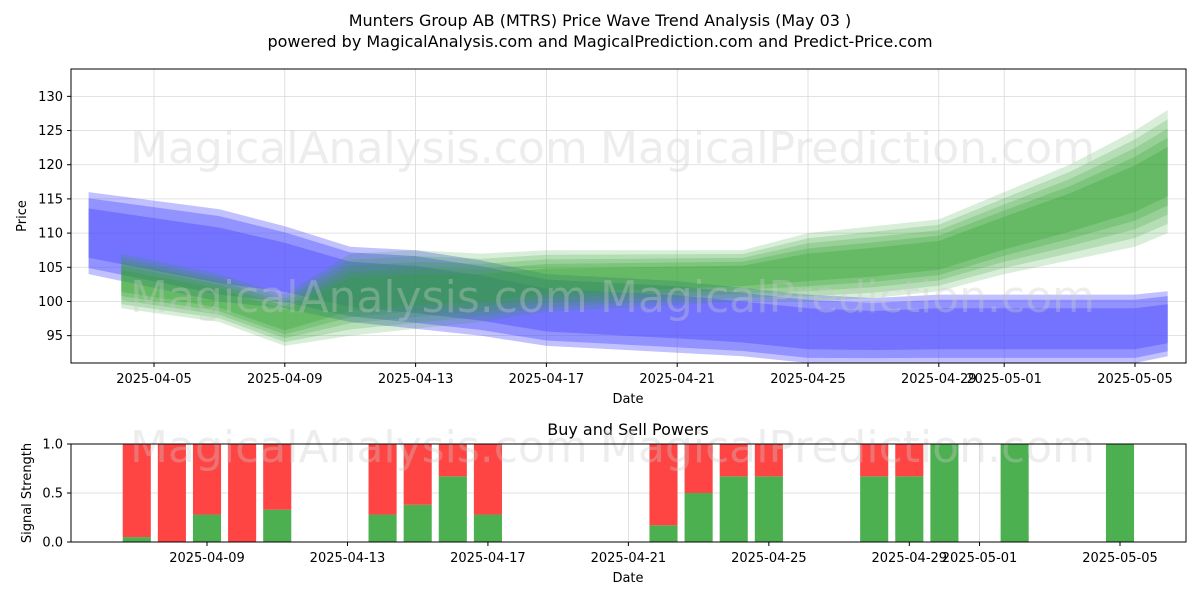 The width and height of the screenshot is (1200, 600). What do you see at coordinates (416, 379) in the screenshot?
I see `price-x-tick-label: 2025-04-13` at bounding box center [416, 379].